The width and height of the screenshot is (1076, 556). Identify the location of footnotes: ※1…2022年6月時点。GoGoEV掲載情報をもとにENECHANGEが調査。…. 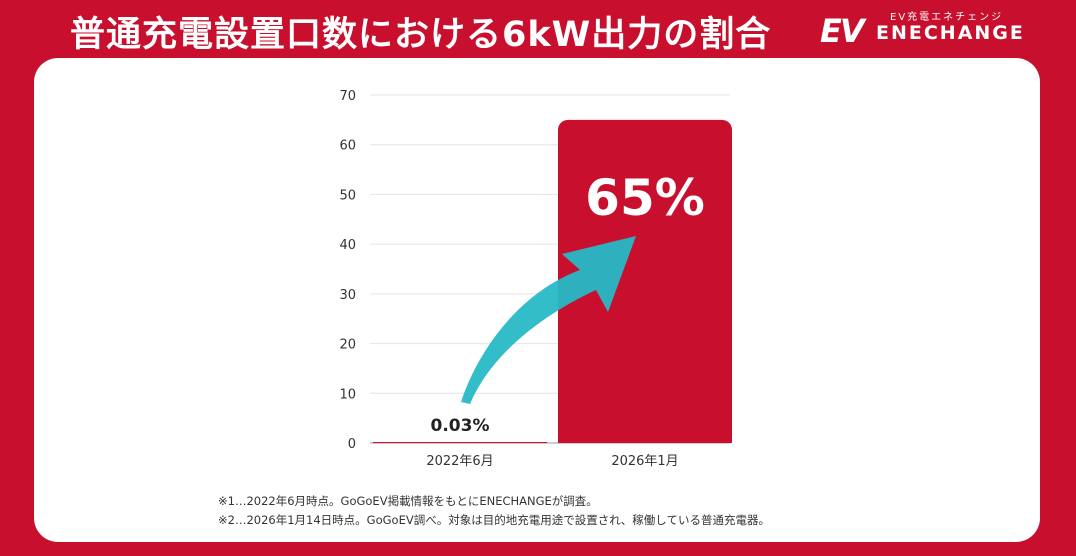
(494, 511).